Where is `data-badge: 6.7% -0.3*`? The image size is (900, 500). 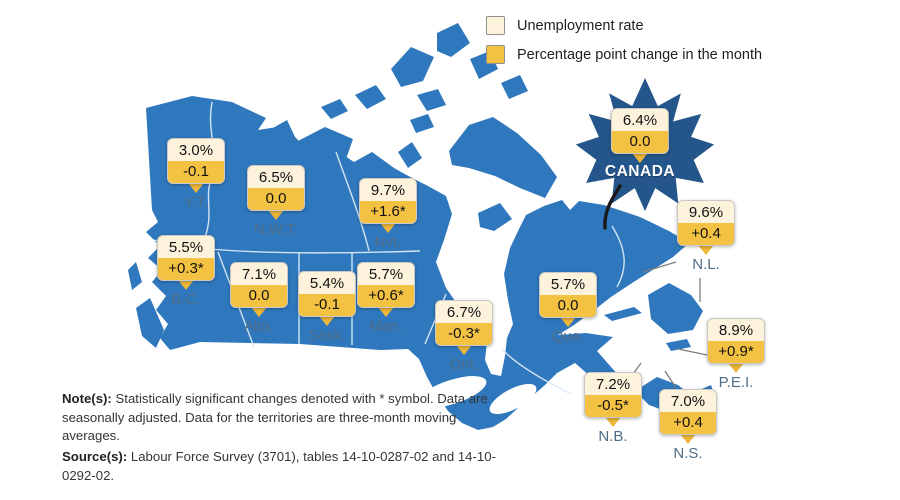
data-badge: 6.7% -0.3* is located at coordinates (464, 323).